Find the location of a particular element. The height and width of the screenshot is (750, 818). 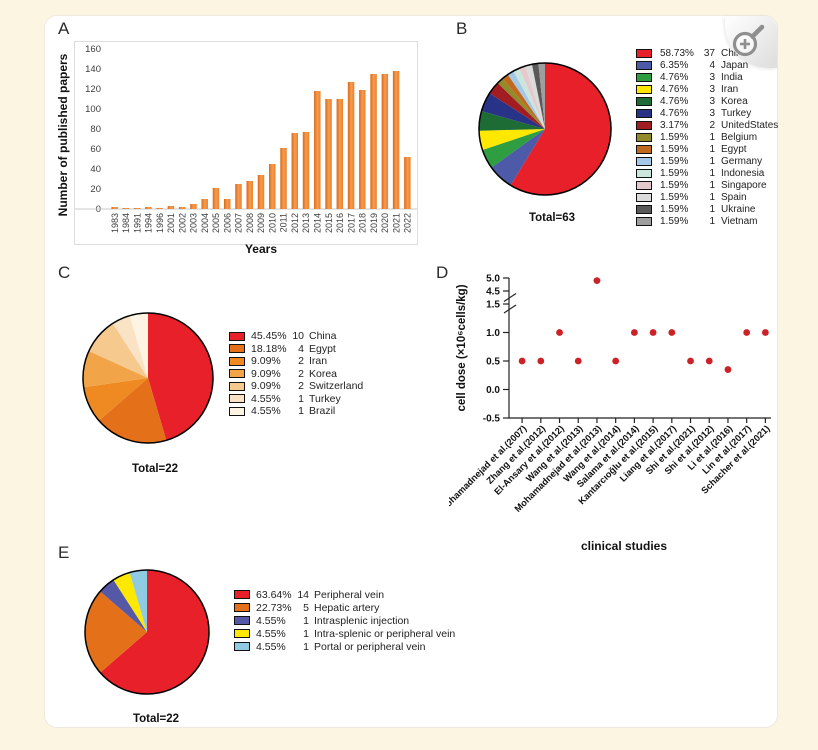

y-axis-title: Number of published papers is located at coordinates (63, 134).